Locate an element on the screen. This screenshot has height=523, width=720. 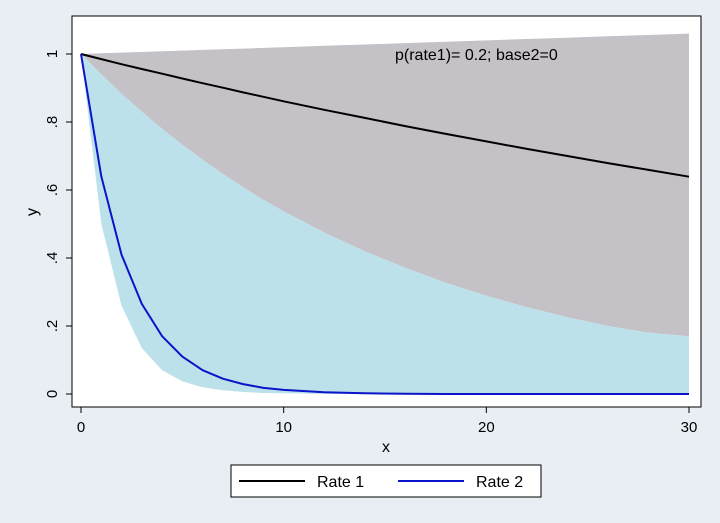
y-tick-label: .2 is located at coordinates (52, 326).